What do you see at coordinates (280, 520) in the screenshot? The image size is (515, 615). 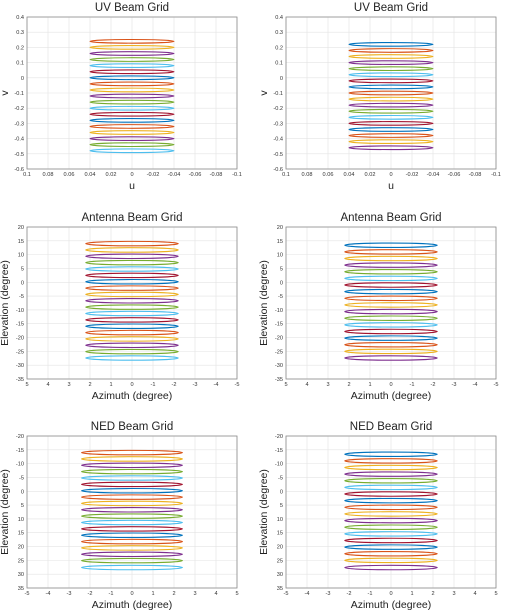 I see `y-tick-label: 10` at bounding box center [280, 520].